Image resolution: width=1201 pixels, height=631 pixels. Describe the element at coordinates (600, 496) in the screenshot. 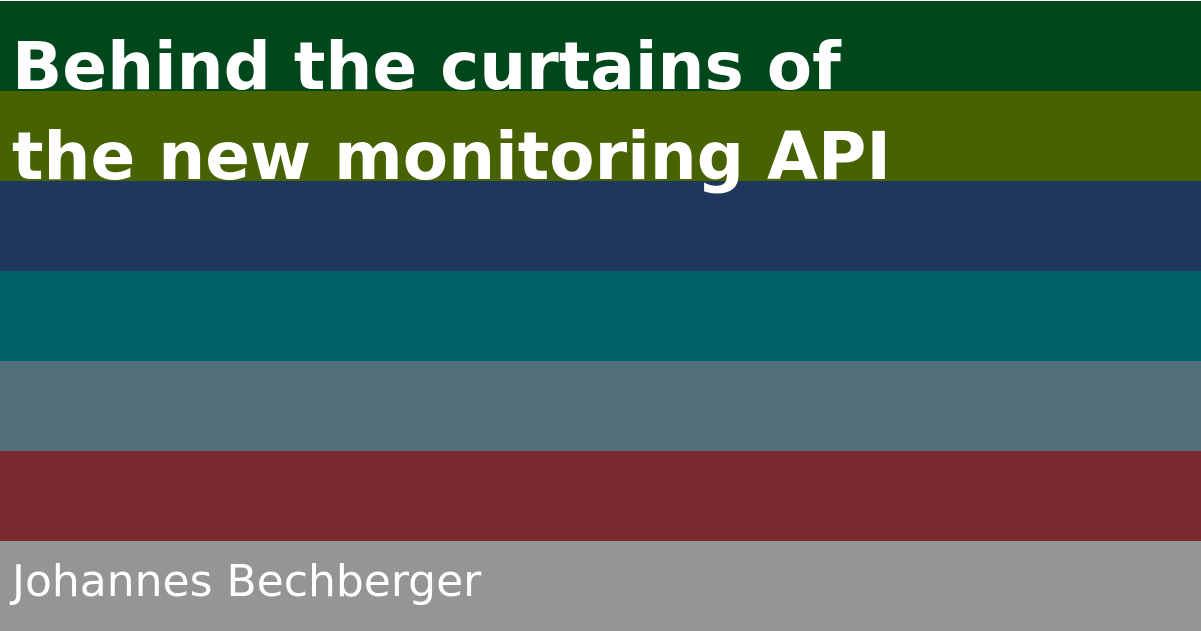

I see `color-band-dark-red` at that location.